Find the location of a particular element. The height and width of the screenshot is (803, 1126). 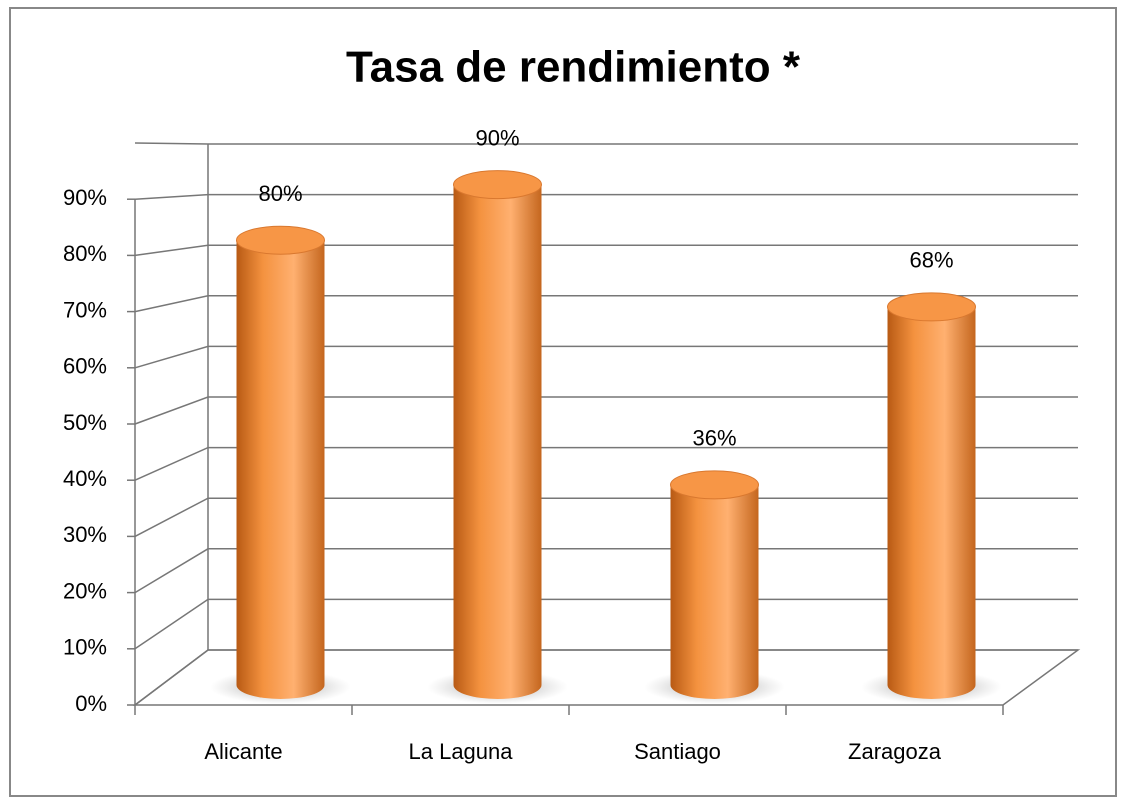

y-tick-label: 80% is located at coordinates (85, 253).